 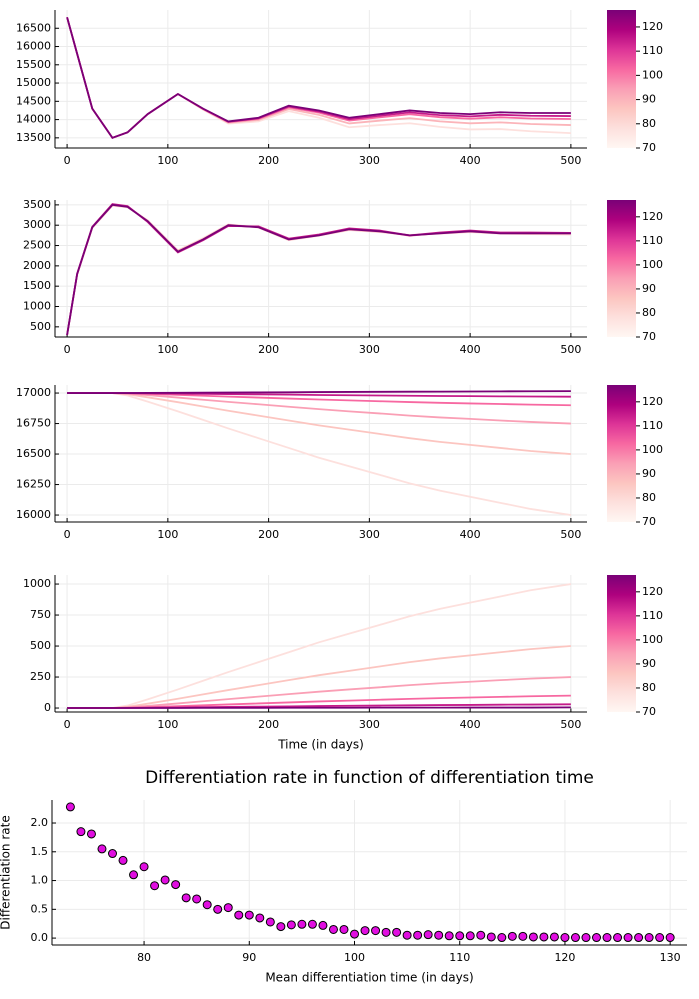 I want to click on y-tick-label: 2500, so click(x=37, y=245).